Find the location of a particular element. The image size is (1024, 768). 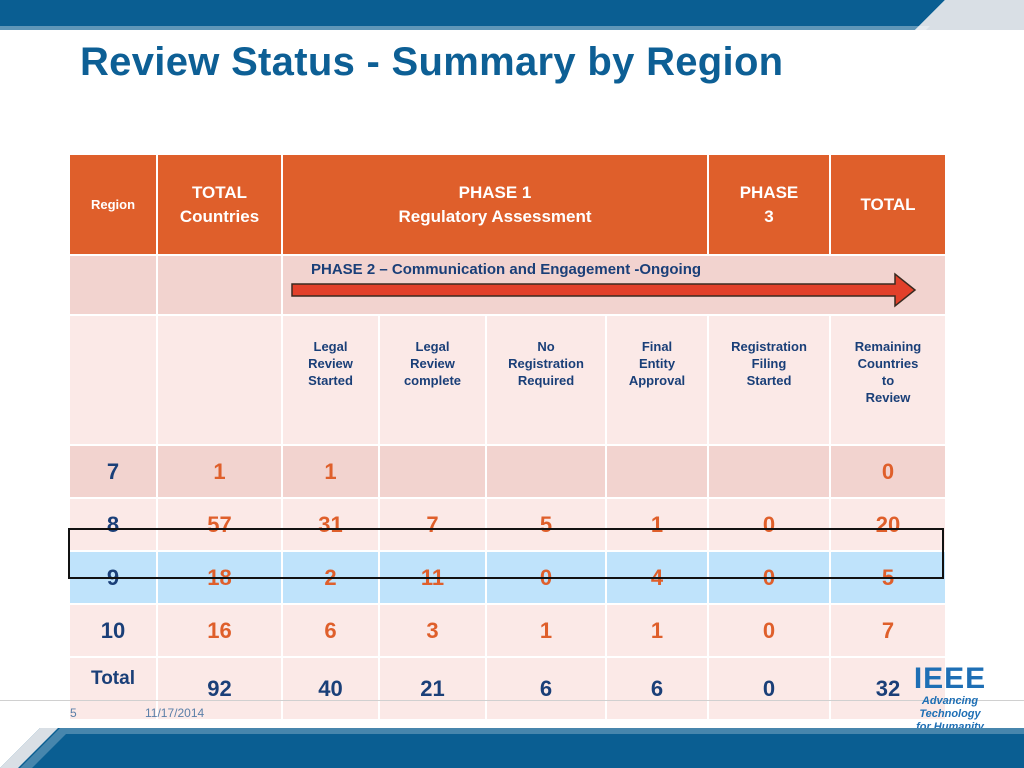

subheader-line: to is located at coordinates (888, 380).